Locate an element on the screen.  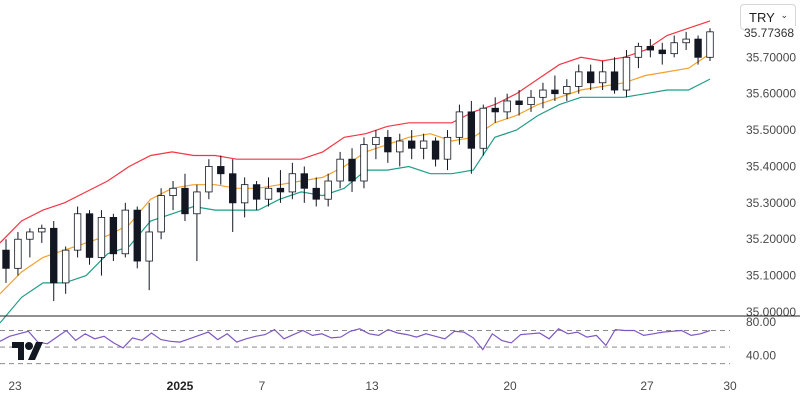
time-axis-label: 13 is located at coordinates (372, 386).